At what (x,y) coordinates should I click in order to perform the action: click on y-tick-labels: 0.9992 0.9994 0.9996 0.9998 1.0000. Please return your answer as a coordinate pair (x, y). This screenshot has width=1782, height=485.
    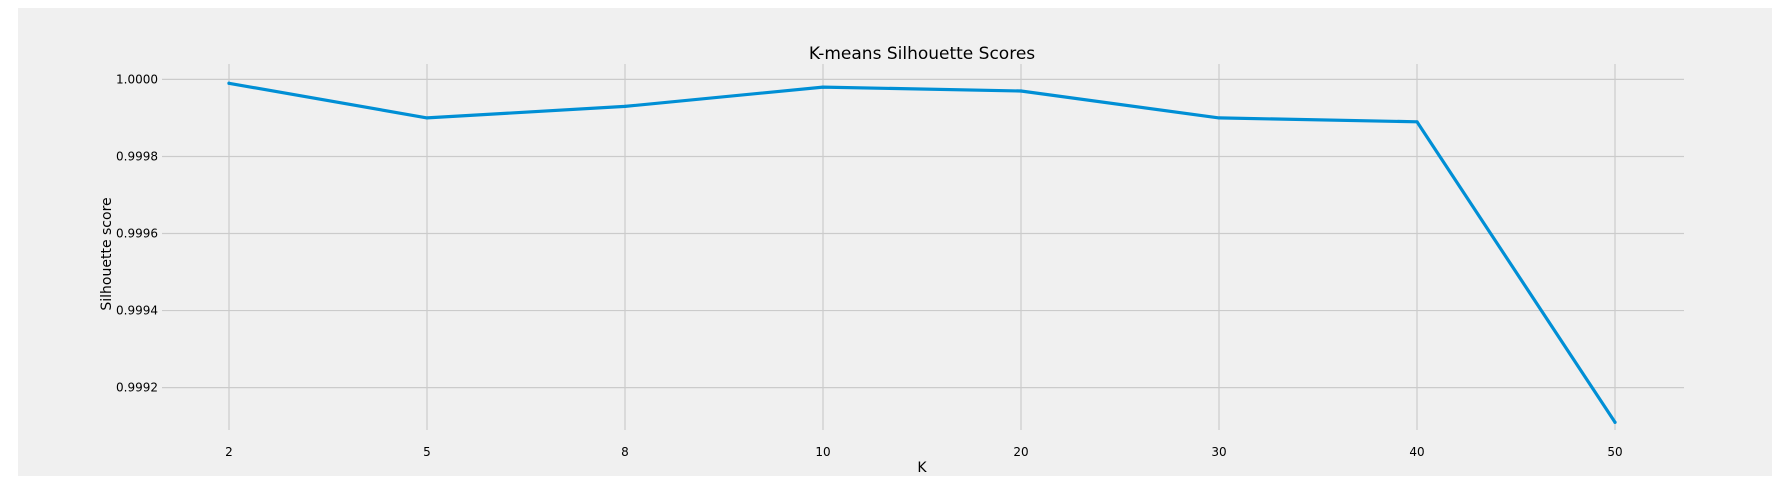
    Looking at the image, I should click on (137, 233).